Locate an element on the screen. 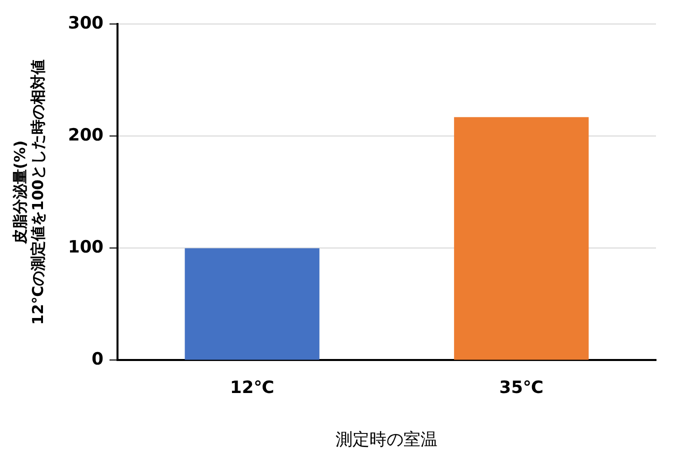 The width and height of the screenshot is (676, 463). x-tick-label: 35℃ is located at coordinates (521, 388).